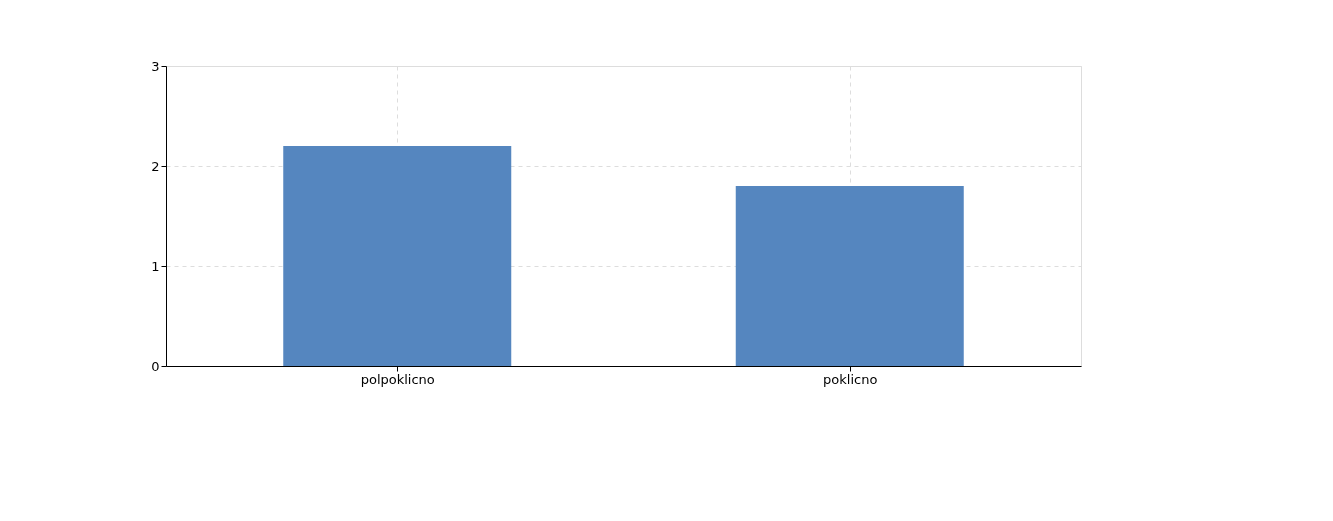  Describe the element at coordinates (397, 379) in the screenshot. I see `x-tick-label: polpoklicno` at that location.